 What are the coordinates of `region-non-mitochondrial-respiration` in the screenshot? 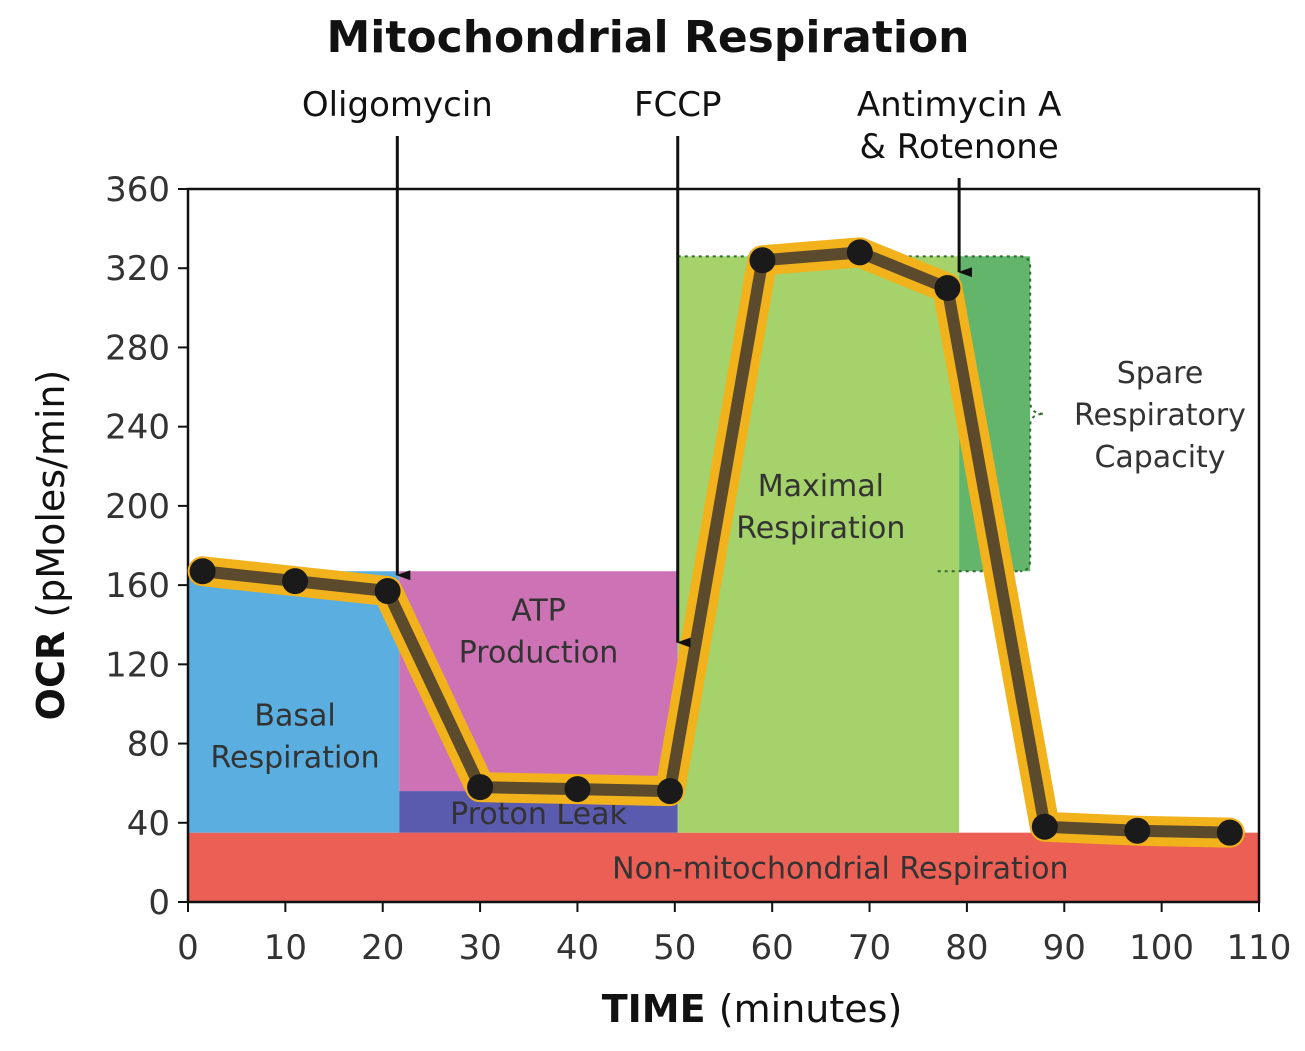 It's located at (723, 867).